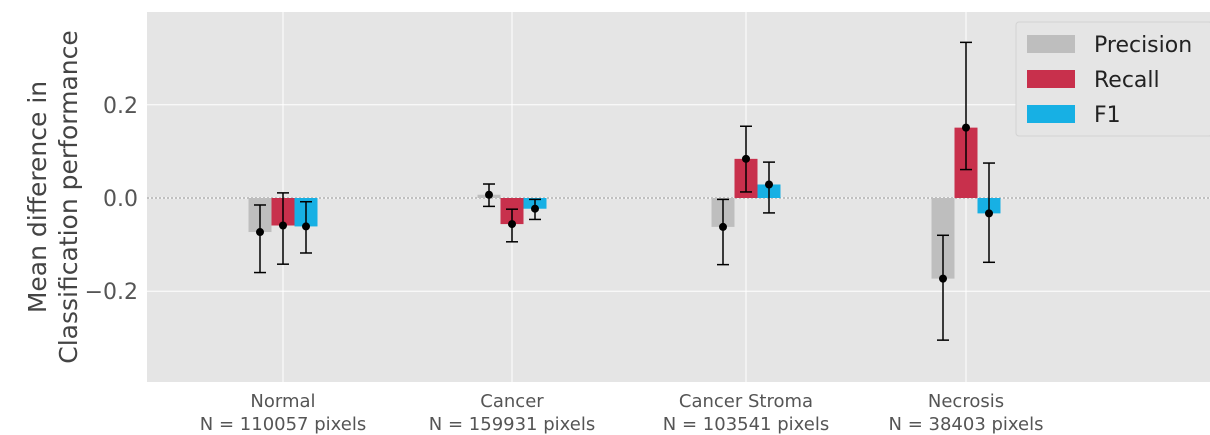 This screenshot has height=435, width=1210. What do you see at coordinates (111, 292) in the screenshot?
I see `y-tick-label-0: −0.2` at bounding box center [111, 292].